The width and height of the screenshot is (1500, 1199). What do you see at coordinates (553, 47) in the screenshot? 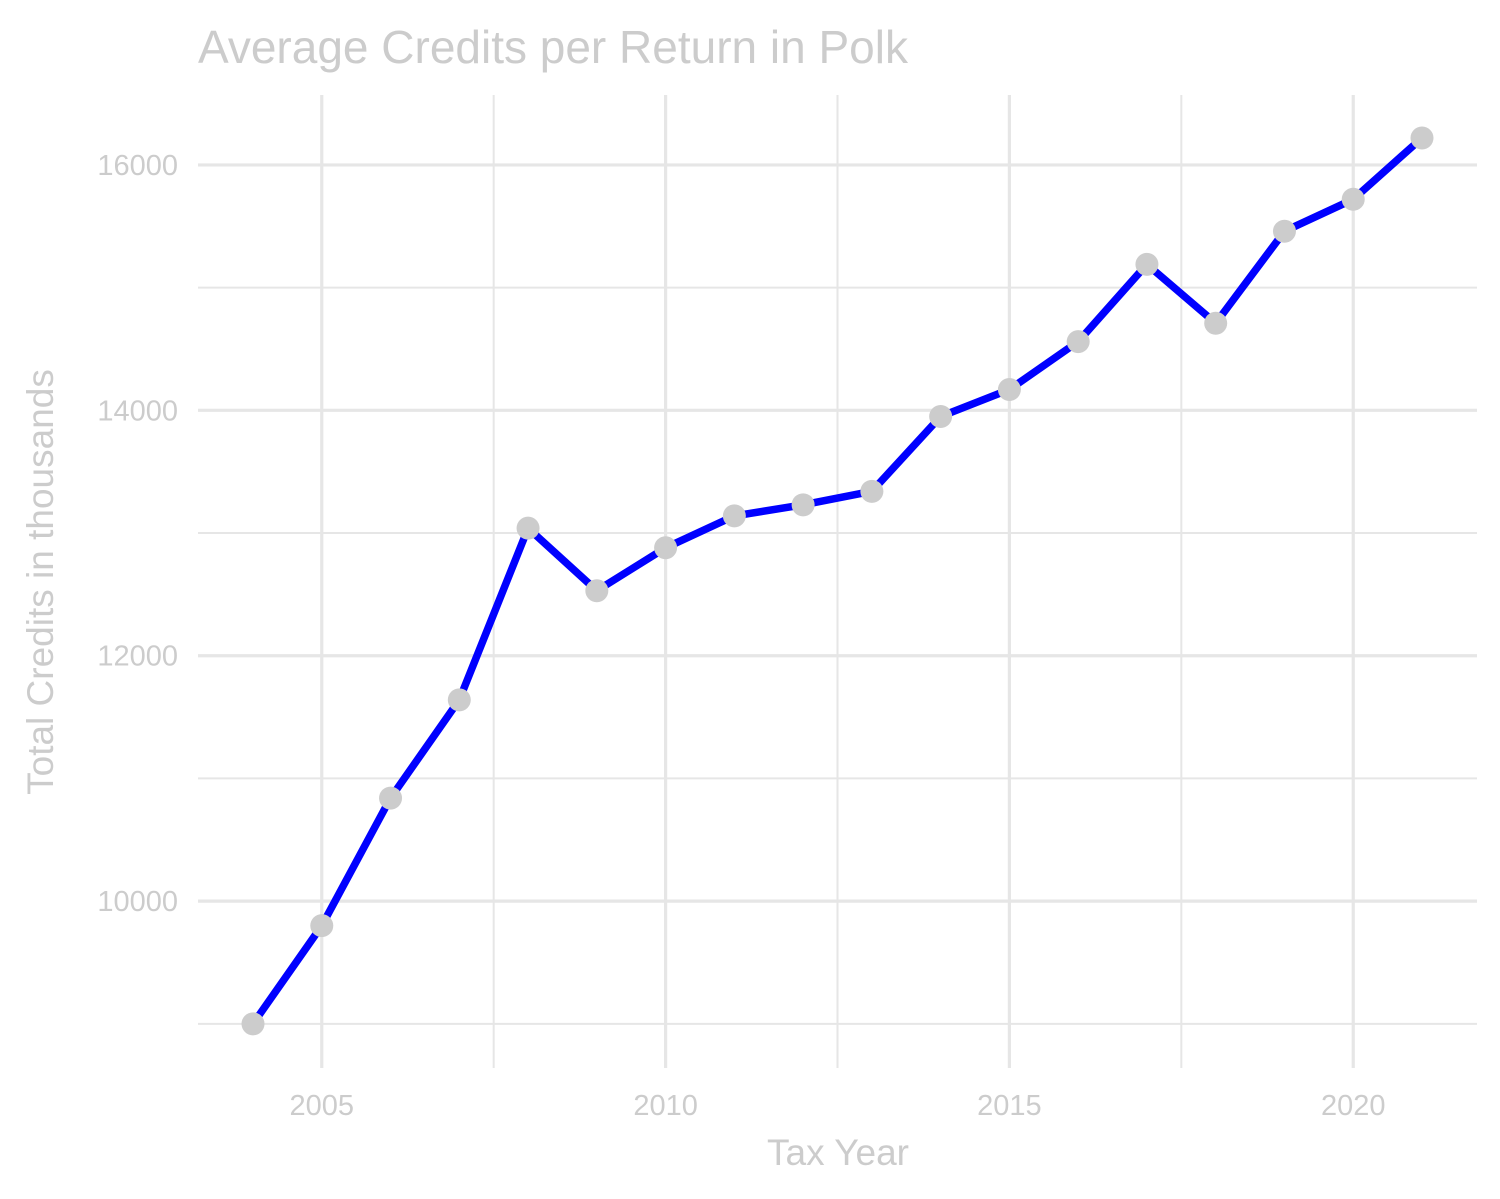
I see `chart-title: Average Credits per Return in Polk` at bounding box center [553, 47].